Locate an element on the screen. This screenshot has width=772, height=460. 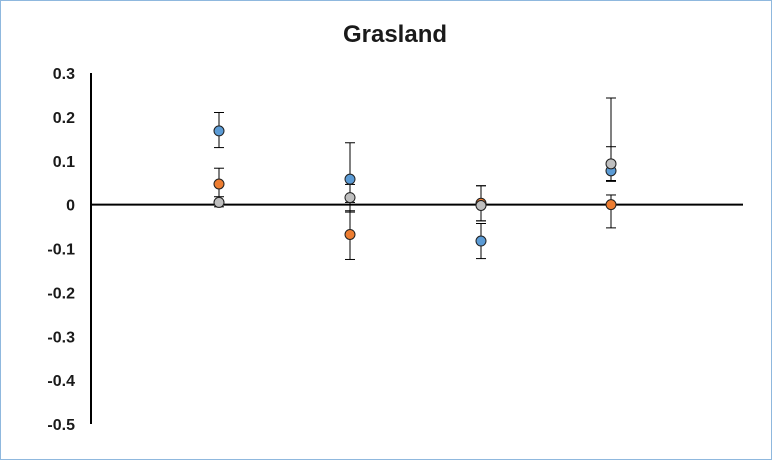
data-points is located at coordinates (415, 186).